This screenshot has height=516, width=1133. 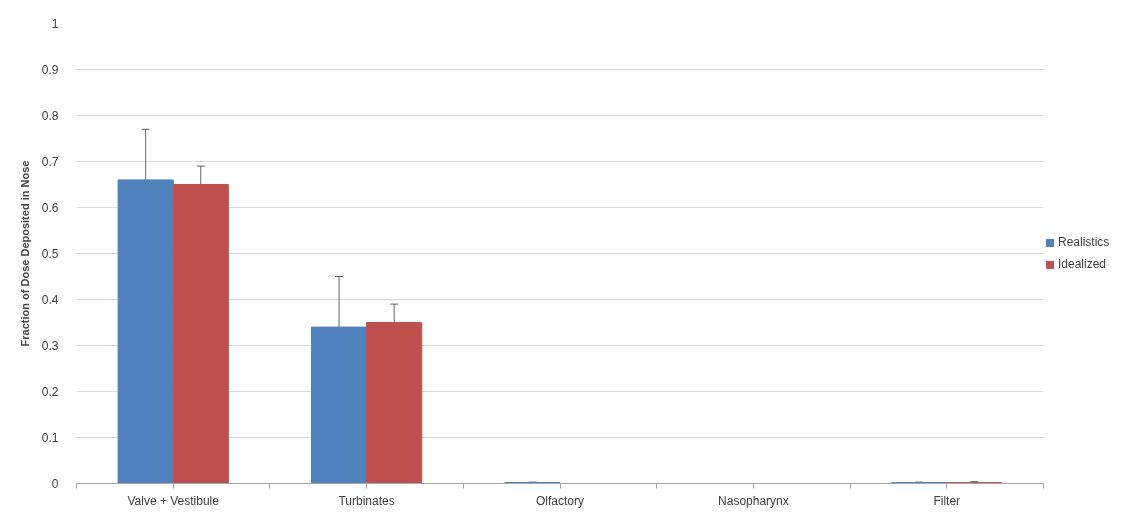 I want to click on y-tick-label: 1, so click(x=55, y=24).